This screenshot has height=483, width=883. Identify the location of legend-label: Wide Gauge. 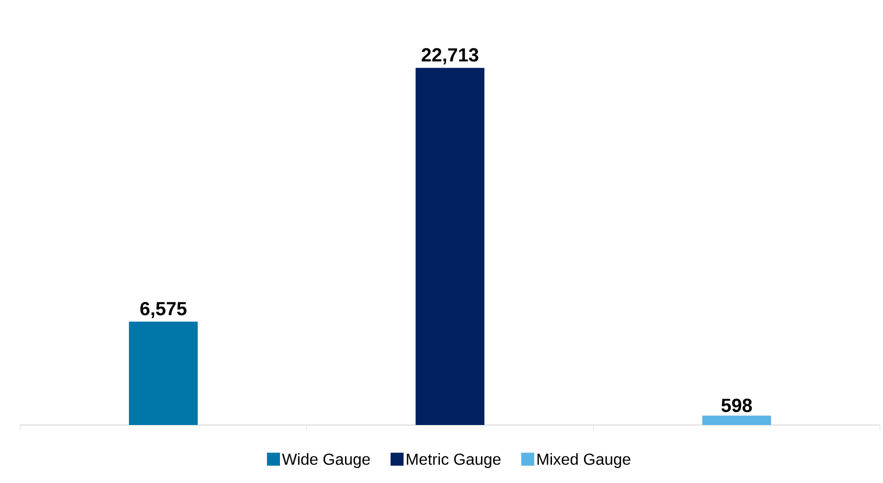
(326, 460).